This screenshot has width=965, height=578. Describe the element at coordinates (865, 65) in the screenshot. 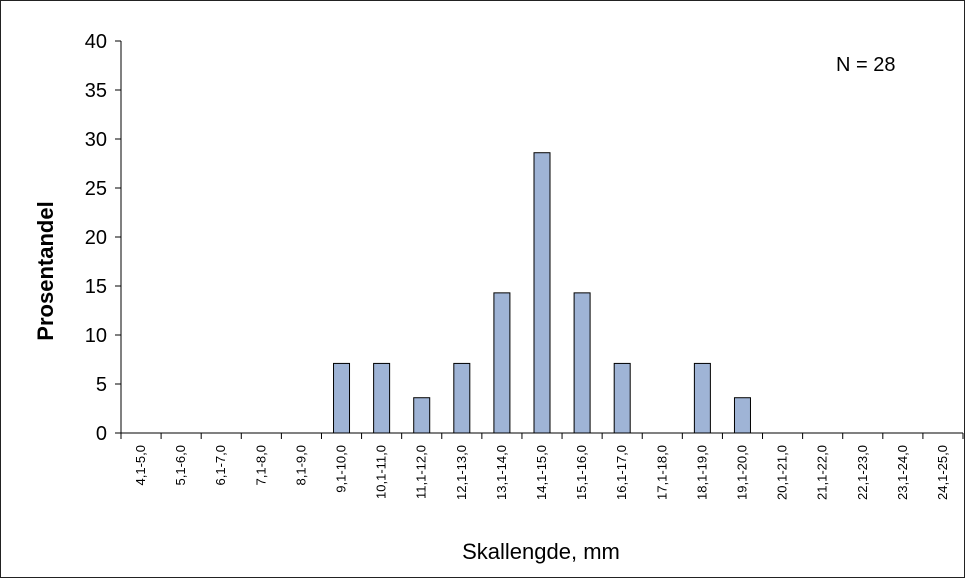

I see `sample-size-annotation: N = 28` at that location.